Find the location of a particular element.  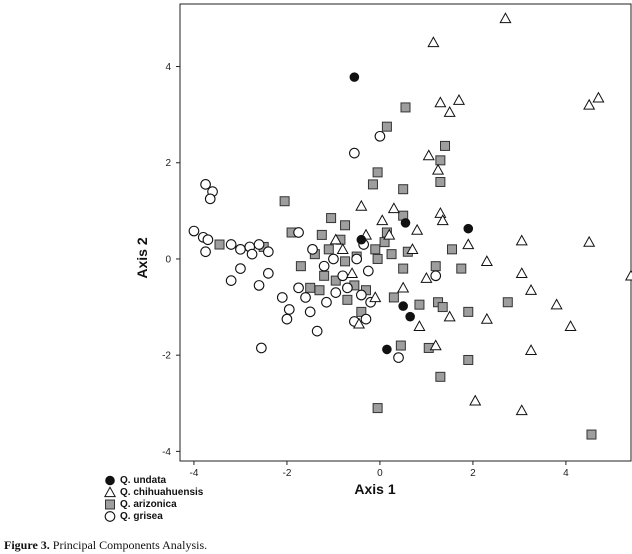

legend-label: Q. grisea is located at coordinates (141, 516).